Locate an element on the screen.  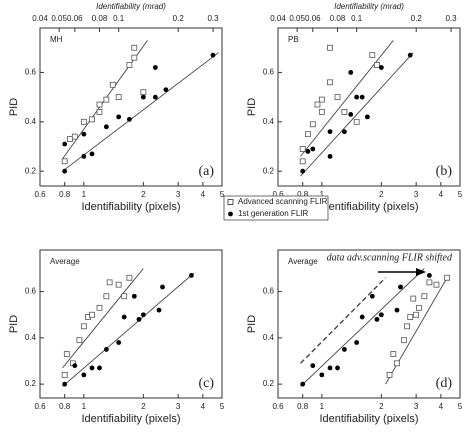
annotation: data adv.scanning FLIR shifted is located at coordinates (390, 257).